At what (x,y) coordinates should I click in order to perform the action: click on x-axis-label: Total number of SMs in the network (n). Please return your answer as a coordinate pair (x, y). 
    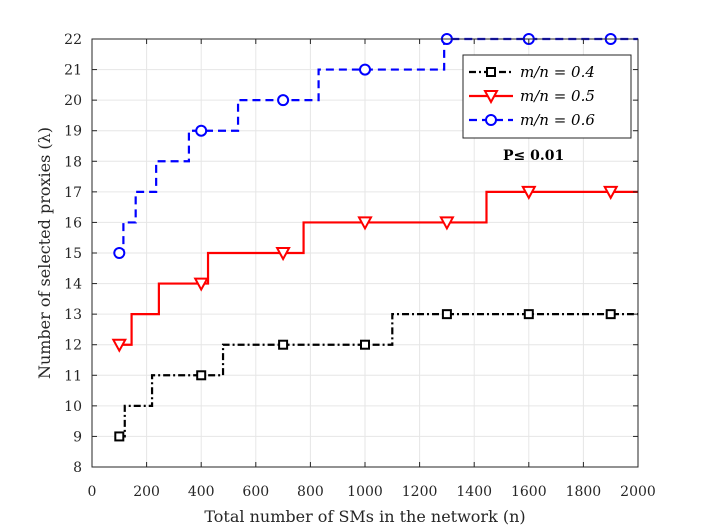
    Looking at the image, I should click on (364, 516).